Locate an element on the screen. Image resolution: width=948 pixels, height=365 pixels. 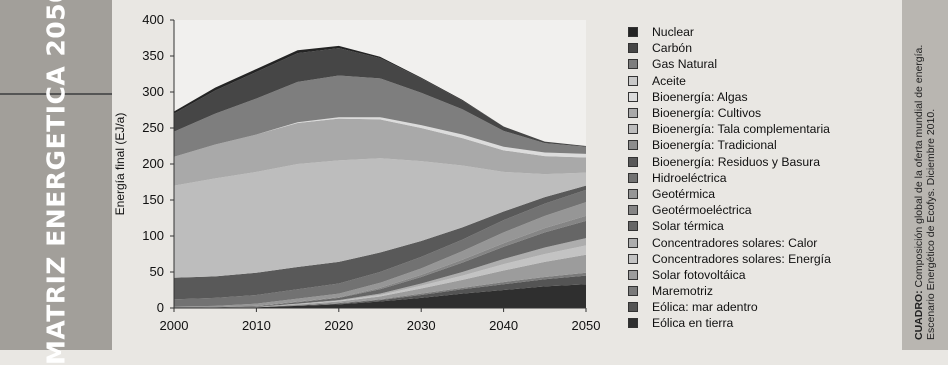
legend-item: Bioenergía: Cultivos is located at coordinates (763, 113).